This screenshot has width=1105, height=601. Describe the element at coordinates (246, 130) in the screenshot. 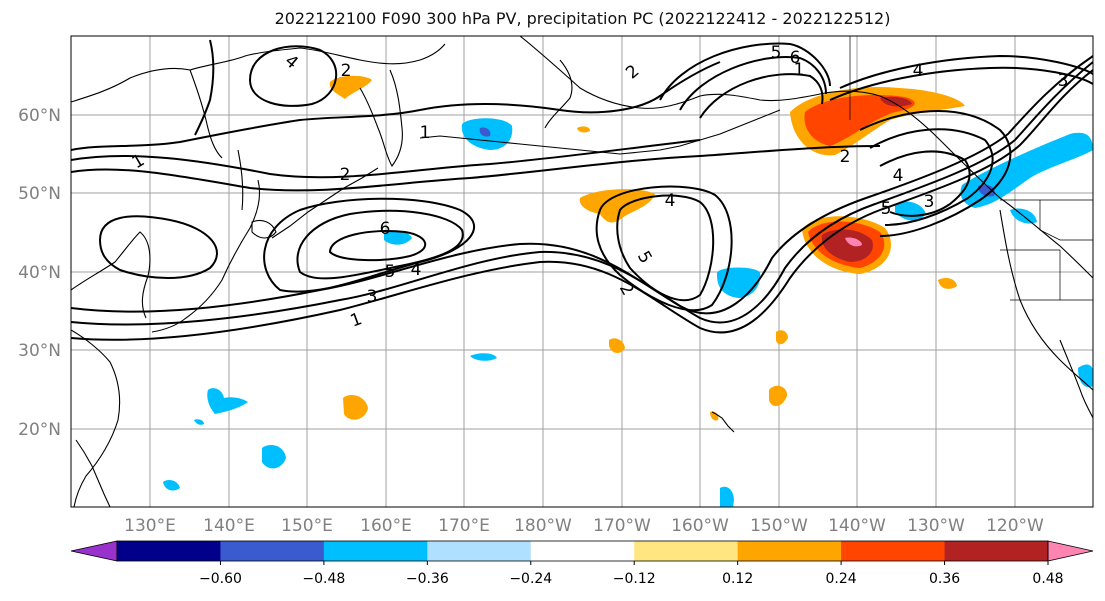

I see `pv-contour-siberia-band` at that location.